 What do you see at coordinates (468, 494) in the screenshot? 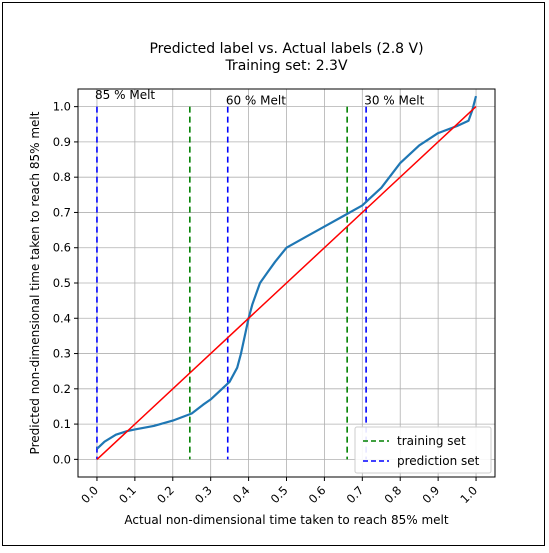
I see `x-tick-label: 1.0` at bounding box center [468, 494].